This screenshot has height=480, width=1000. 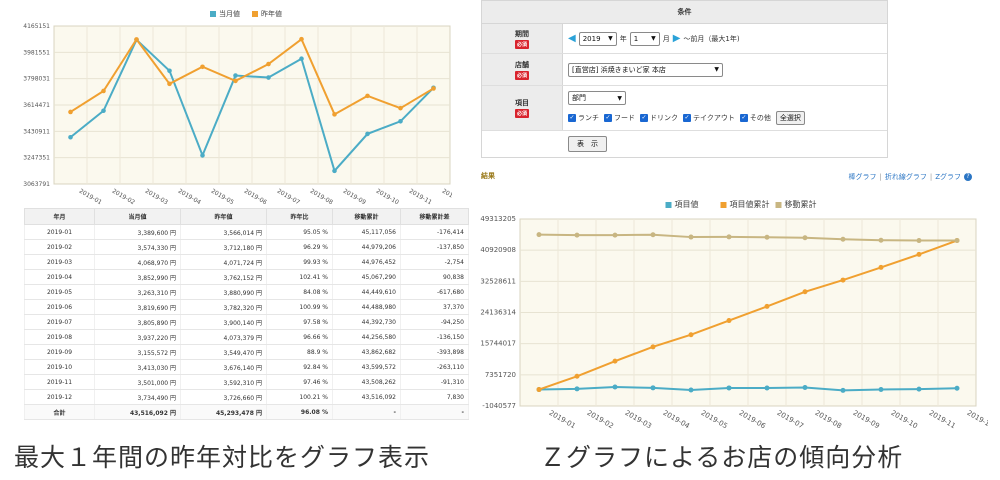 What do you see at coordinates (246, 412) in the screenshot?
I see `total-row: 合計 43,516,092 円 45,293,478 円 96.08 % - -` at bounding box center [246, 412].